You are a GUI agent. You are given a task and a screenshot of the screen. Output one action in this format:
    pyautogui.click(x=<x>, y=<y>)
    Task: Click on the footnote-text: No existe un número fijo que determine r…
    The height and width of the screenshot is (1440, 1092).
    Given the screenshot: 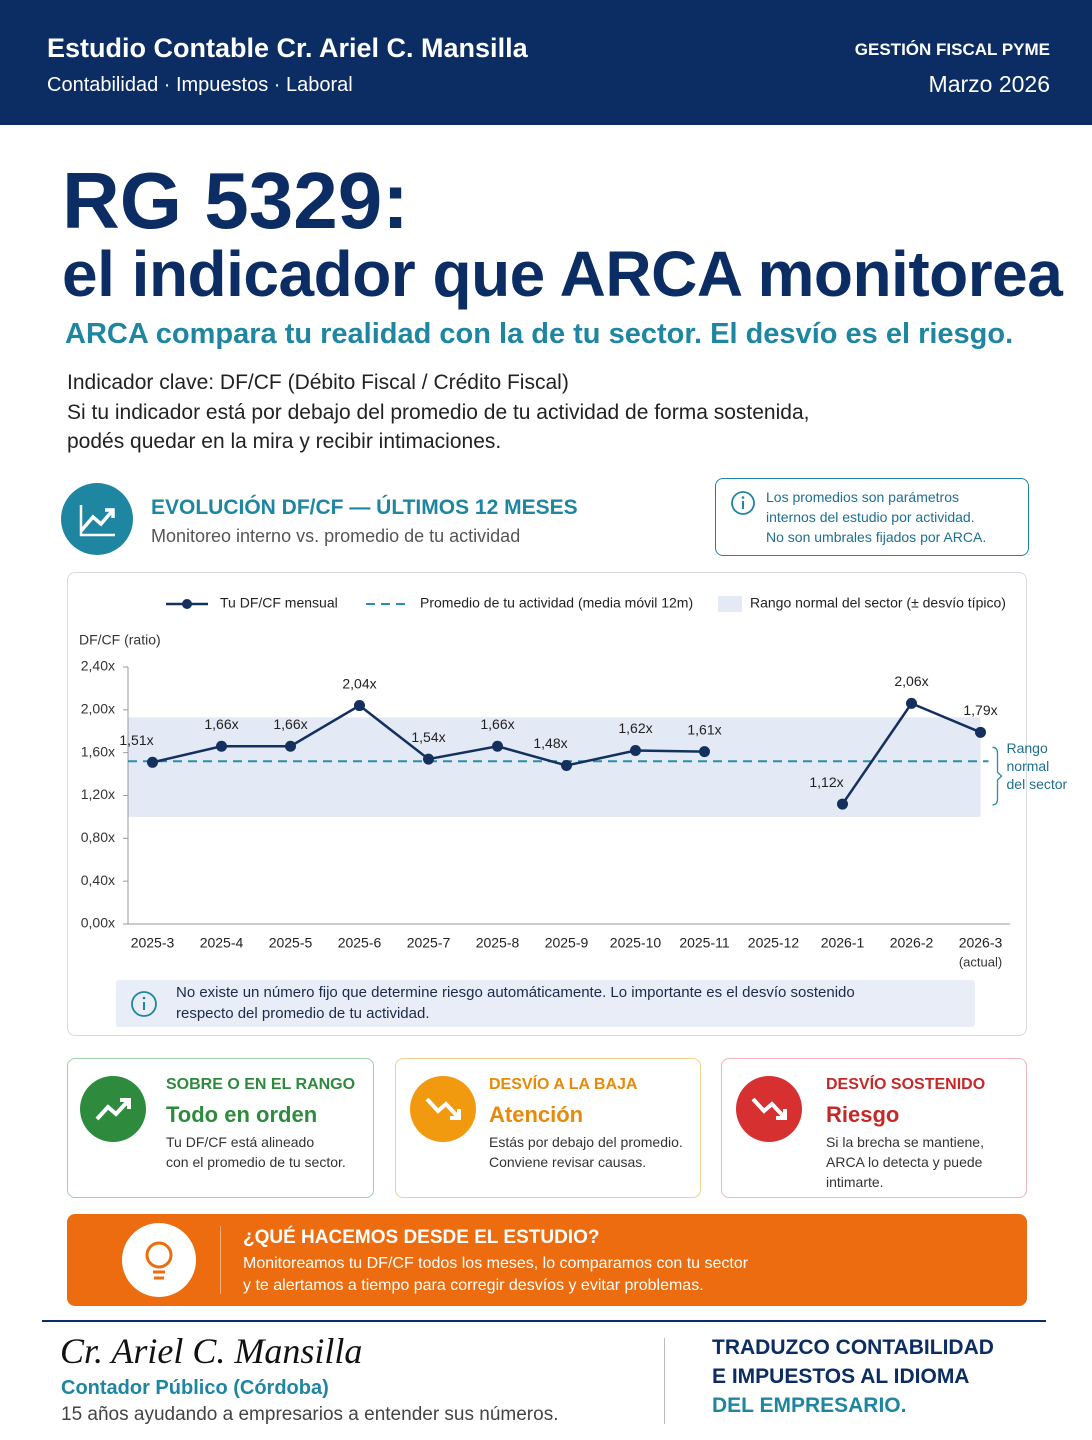 What is the action you would take?
    pyautogui.click(x=515, y=992)
    